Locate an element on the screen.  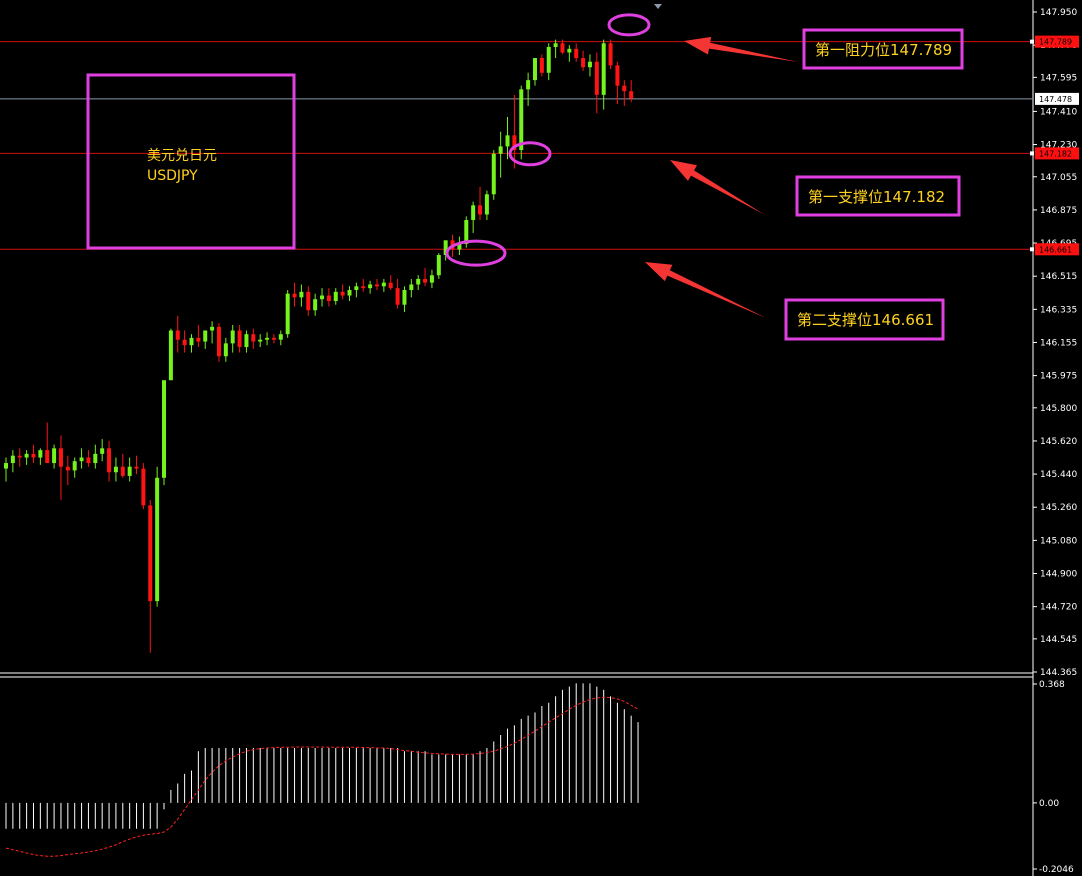
y-tick-label: 146.515 is located at coordinates (1058, 277).